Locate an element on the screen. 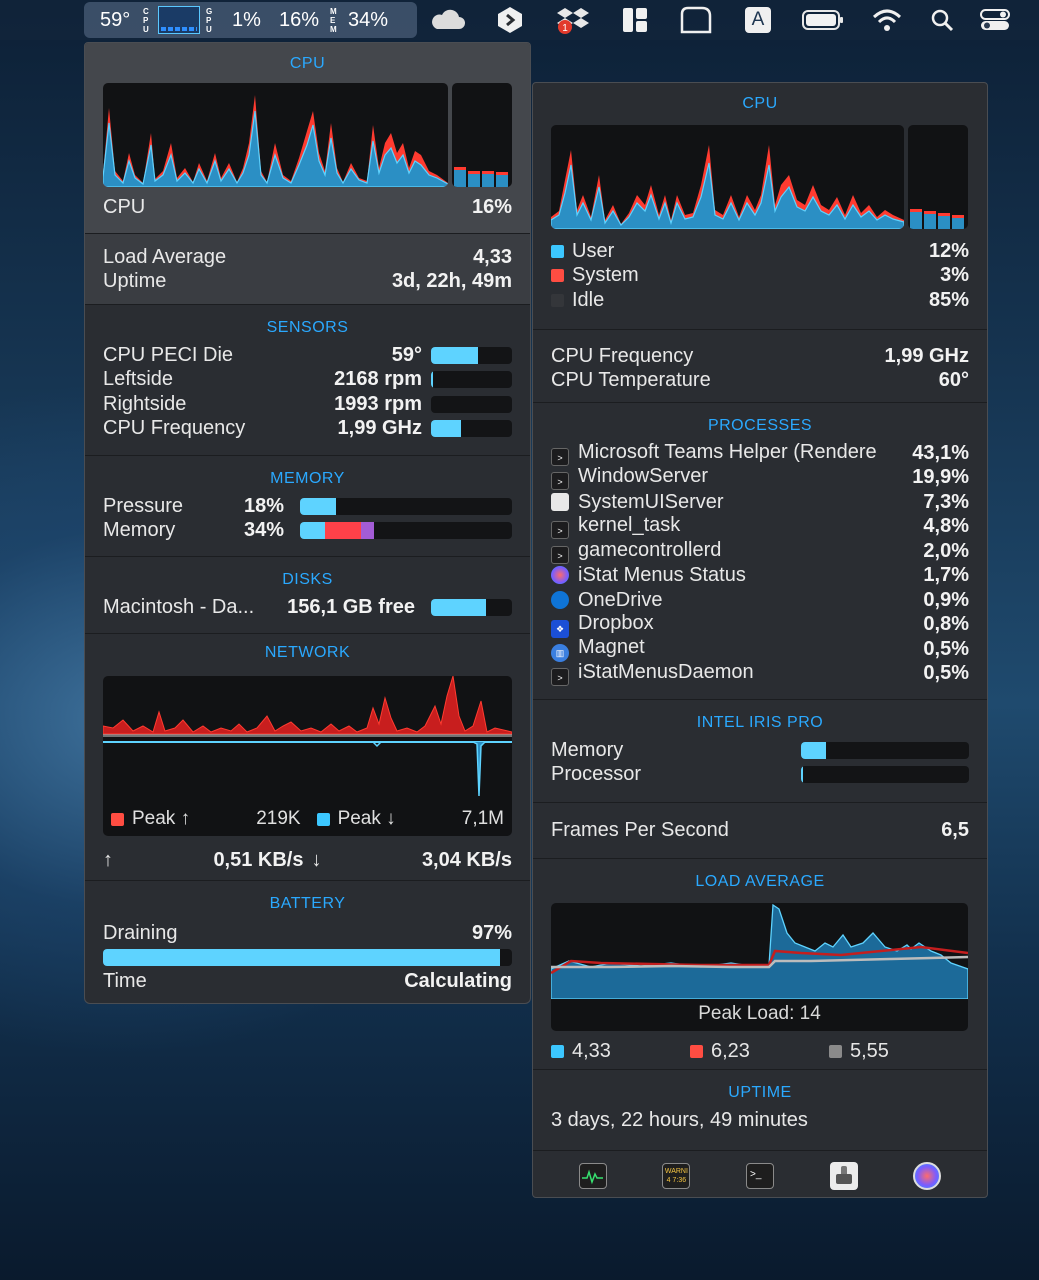 This screenshot has height=1280, width=1039. fps-value: 6,5 is located at coordinates (955, 829).